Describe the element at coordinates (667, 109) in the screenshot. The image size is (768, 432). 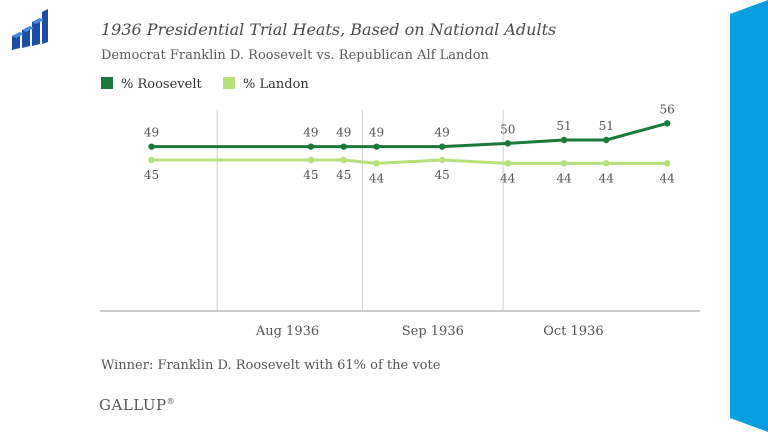
I see `data-label: 56` at that location.